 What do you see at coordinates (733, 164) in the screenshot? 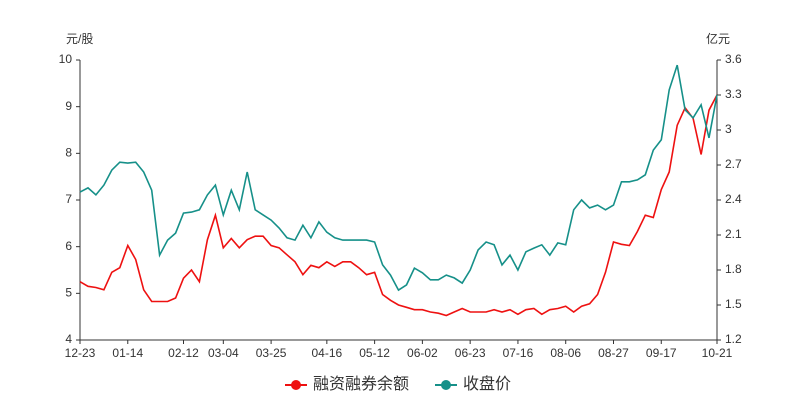
I see `y2-tick-label: 2.7` at bounding box center [733, 164].